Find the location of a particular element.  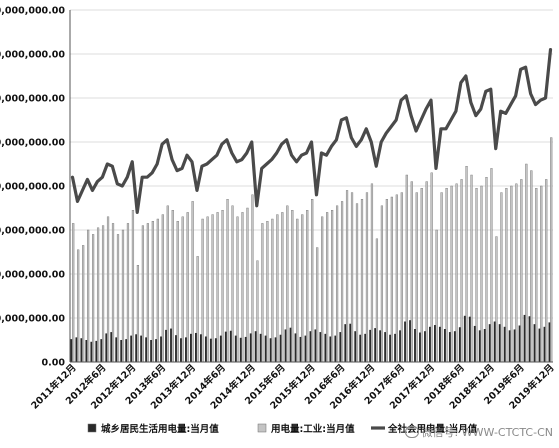

legend-label: 用电量:工业:当月值 is located at coordinates (312, 429).